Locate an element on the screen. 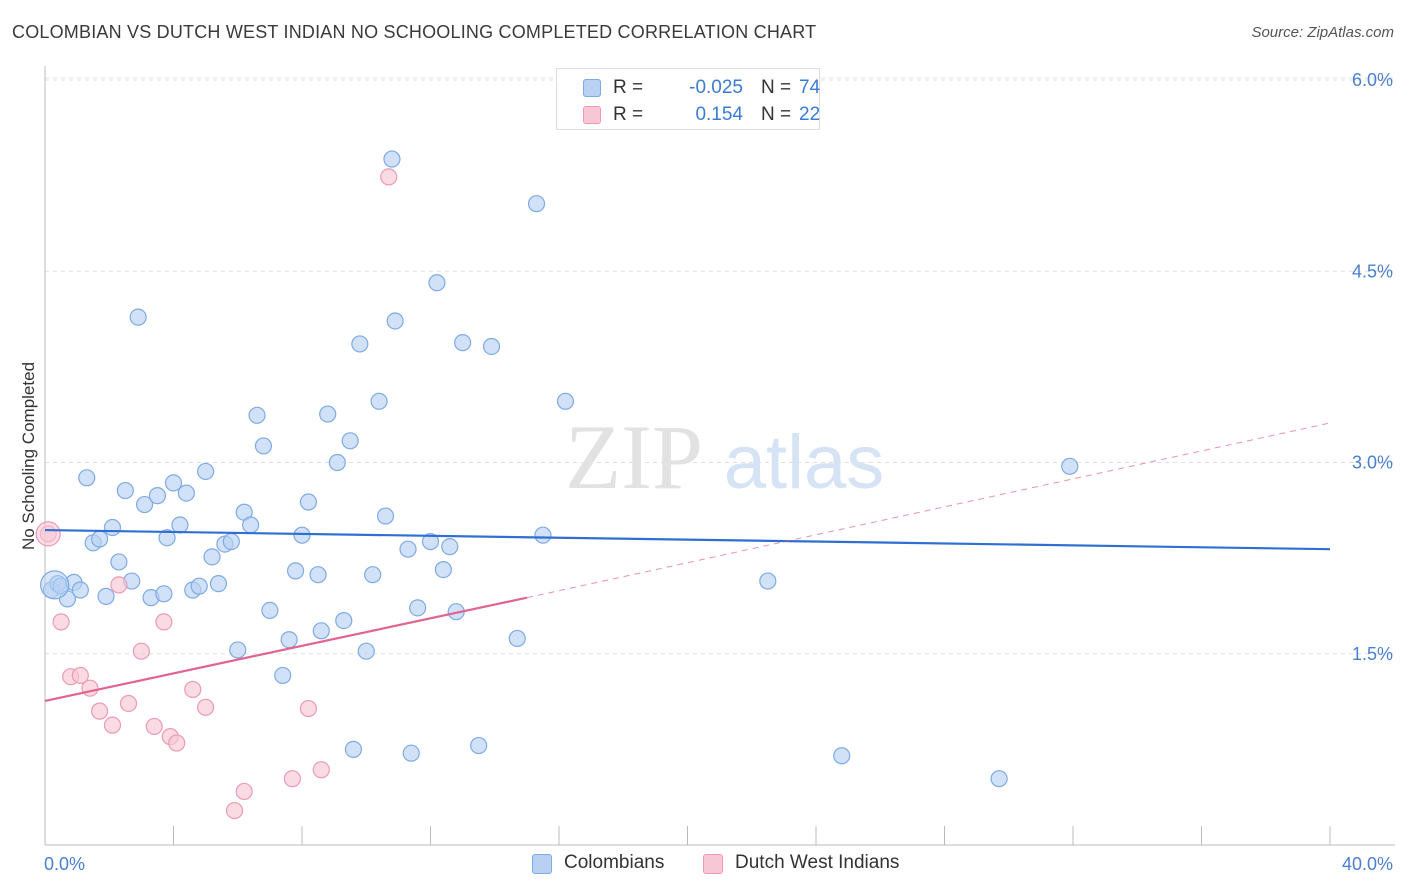 The image size is (1406, 892). trend-line-dutch-extended is located at coordinates (928, 510).